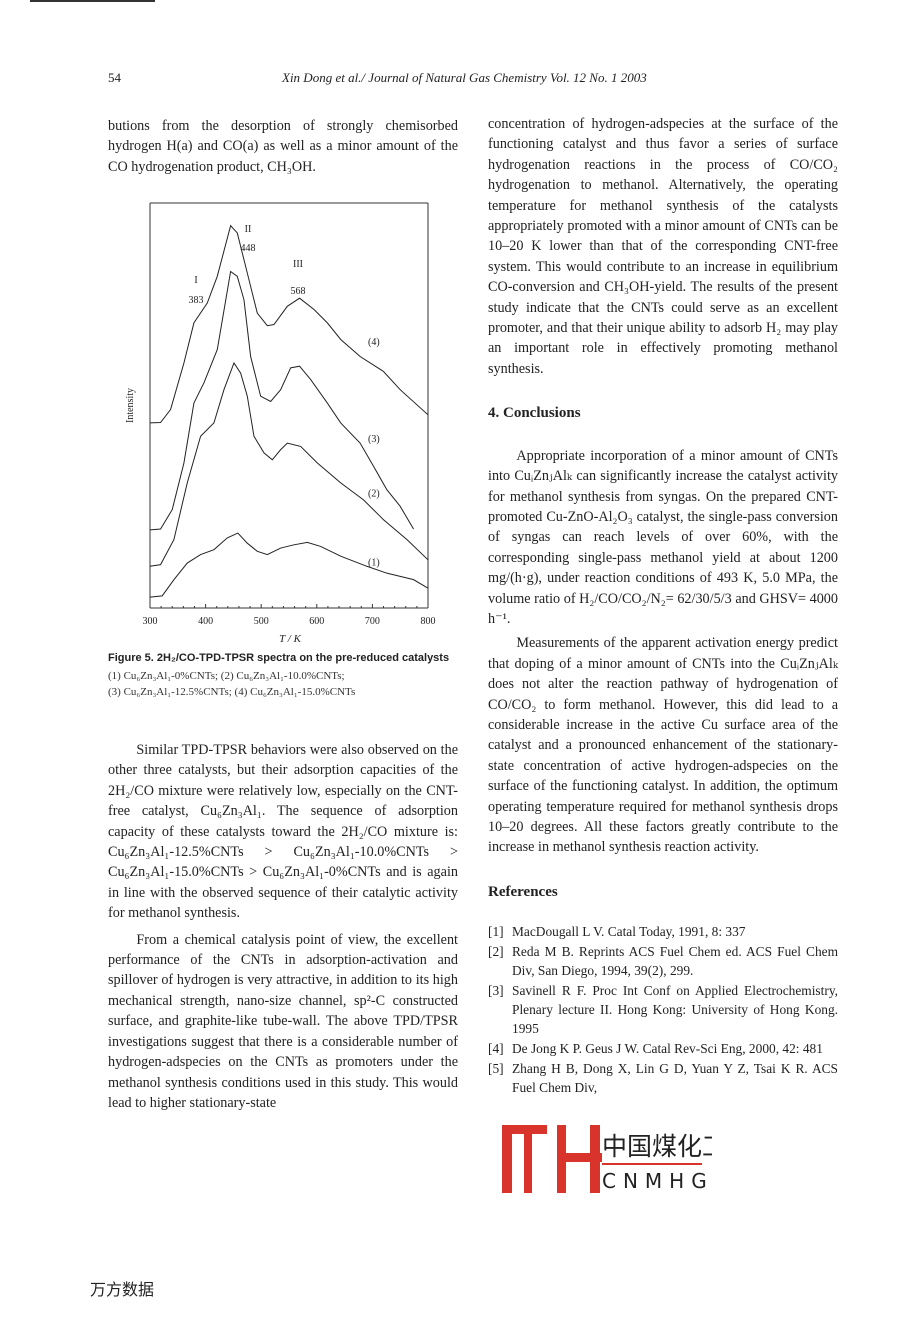  Describe the element at coordinates (428, 621) in the screenshot. I see `x-tick-label: 800` at that location.